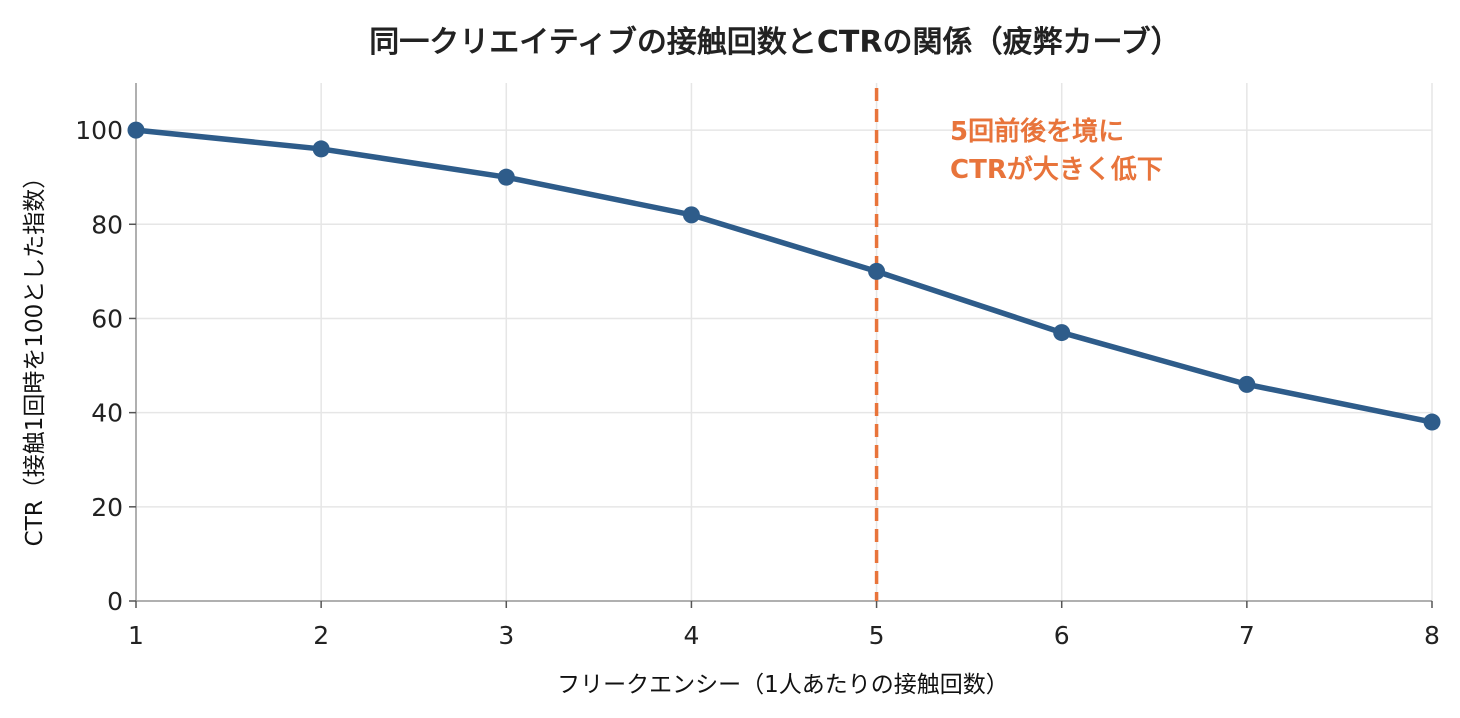 This screenshot has height=718, width=1460. I want to click on chart-title: 同一クリエイティブの接触回数とCTRの関係（疲弊カーブ）, so click(774, 42).